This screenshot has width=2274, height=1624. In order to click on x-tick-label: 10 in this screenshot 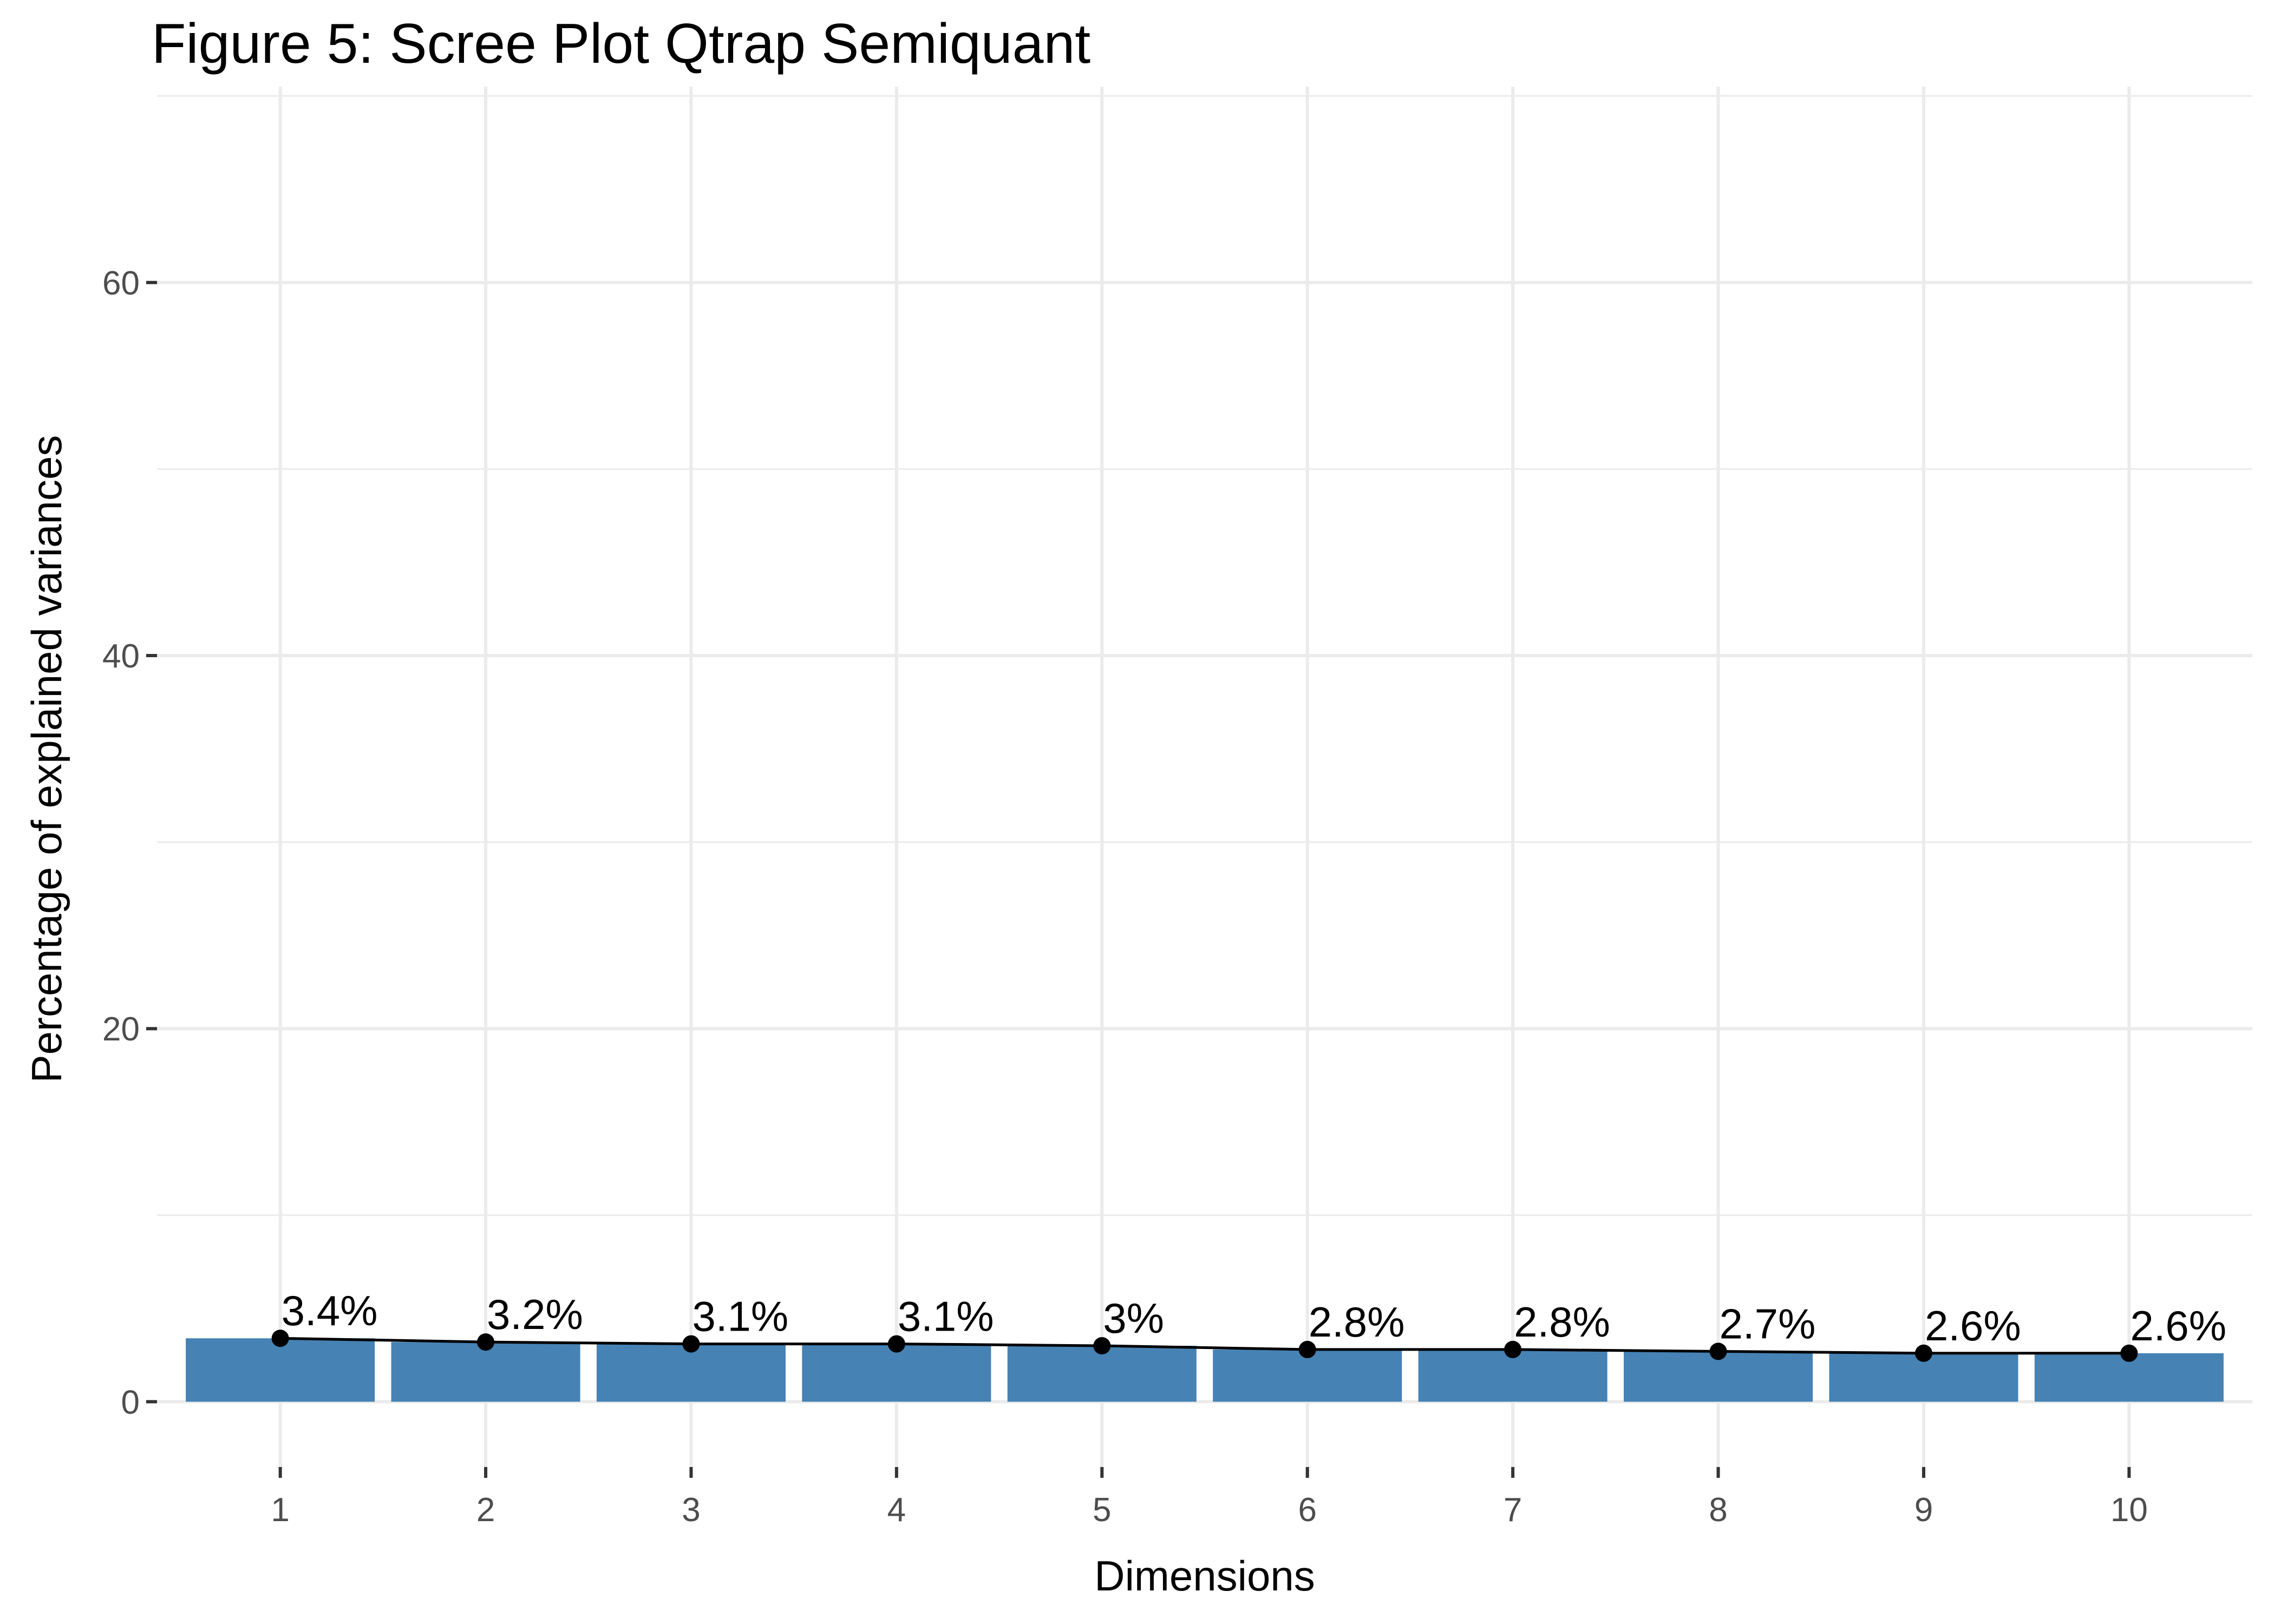, I will do `click(2129, 1510)`.